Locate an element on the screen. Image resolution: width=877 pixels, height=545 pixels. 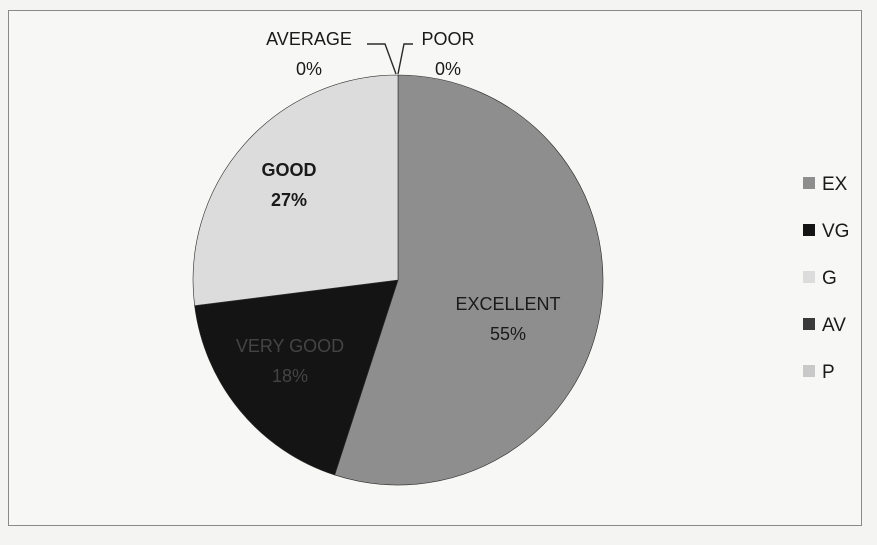
slice-label-average: AVERAGE is located at coordinates (309, 39).